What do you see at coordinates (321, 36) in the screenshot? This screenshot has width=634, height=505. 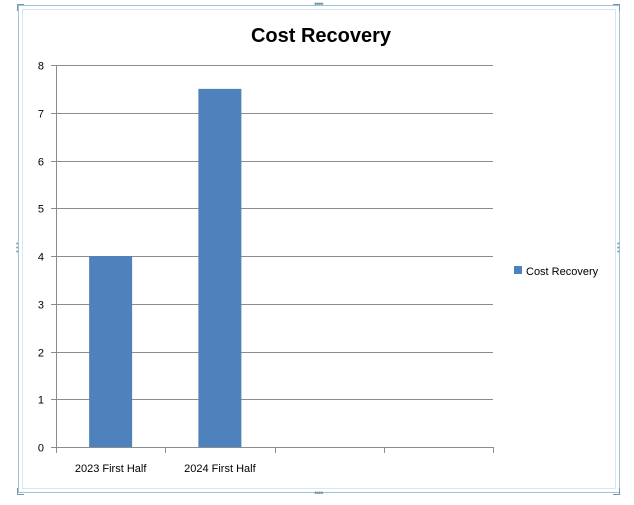 I see `chart-title: Cost Recovery` at bounding box center [321, 36].